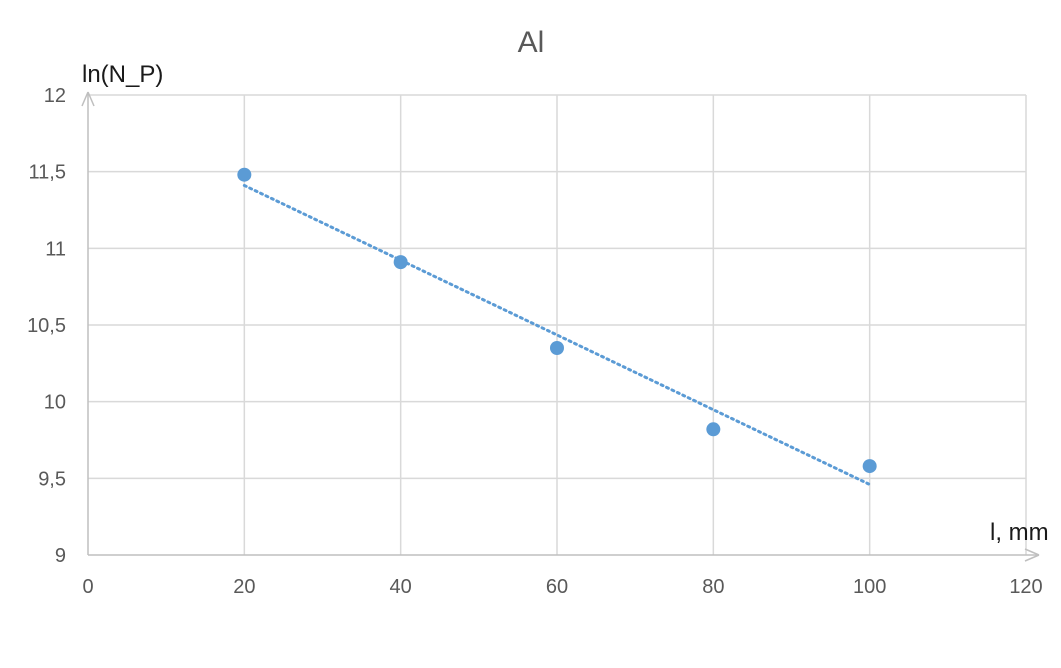 This screenshot has width=1061, height=668. Describe the element at coordinates (1019, 532) in the screenshot. I see `x-axis-label: l, mm` at that location.